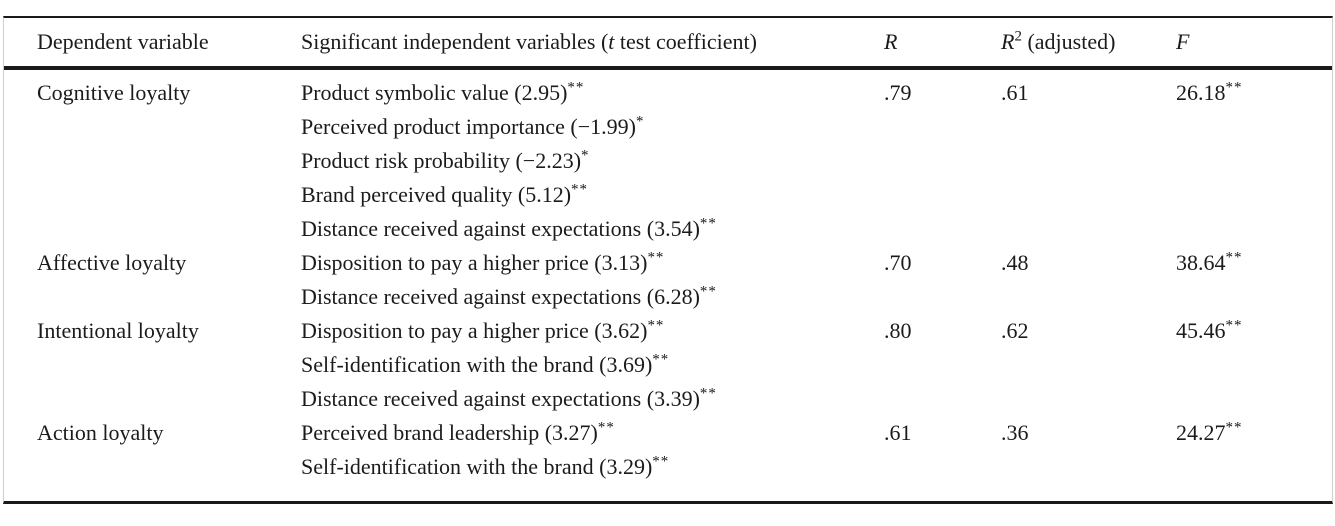 This screenshot has width=1335, height=526. I want to click on header-predictors-suffix: test coefficient), so click(685, 41).